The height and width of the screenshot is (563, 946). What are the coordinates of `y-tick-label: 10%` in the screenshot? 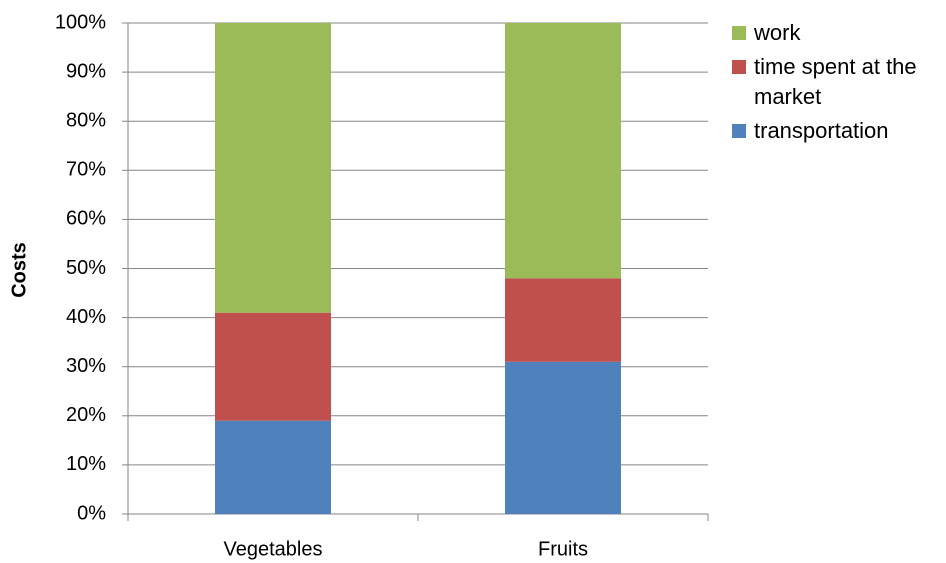 It's located at (86, 464).